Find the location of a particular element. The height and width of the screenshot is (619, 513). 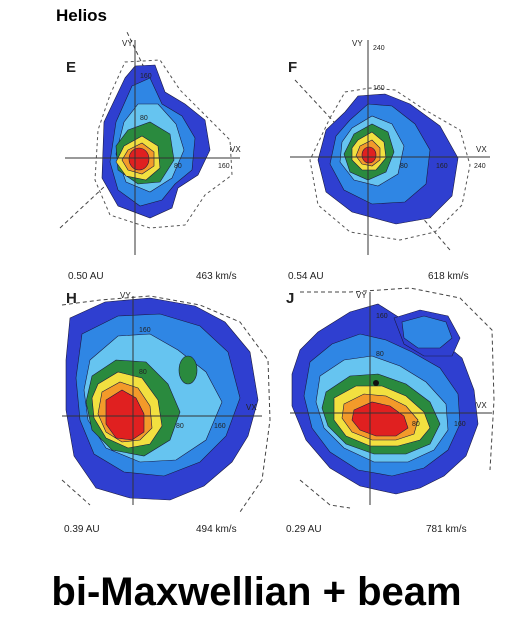

panel-h-tick-y160: 160 is located at coordinates (145, 330).